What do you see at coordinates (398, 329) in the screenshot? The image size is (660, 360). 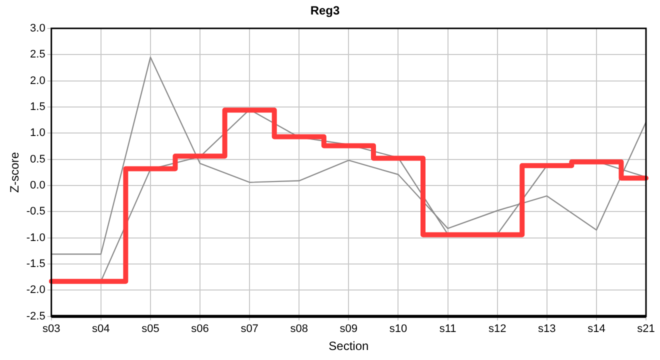 I see `x-tick-label: s10` at bounding box center [398, 329].